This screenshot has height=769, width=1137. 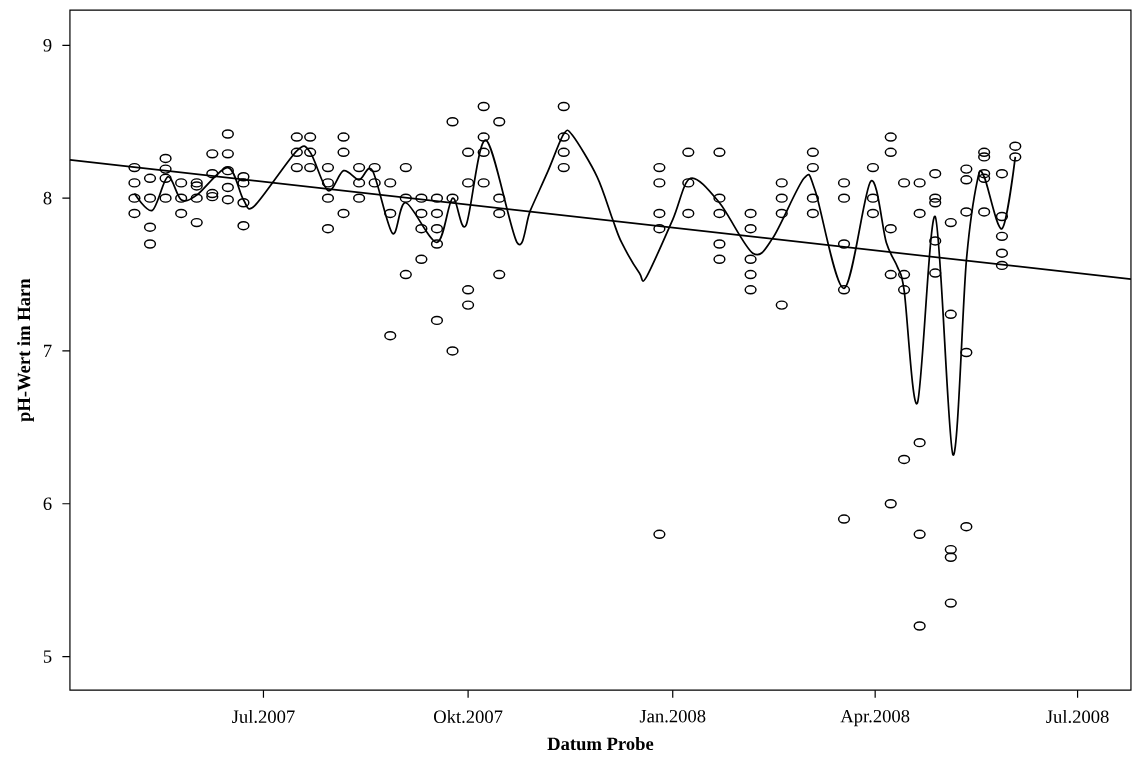 What do you see at coordinates (25, 350) in the screenshot?
I see `y-axis-title: pH-Wert im Harn` at bounding box center [25, 350].